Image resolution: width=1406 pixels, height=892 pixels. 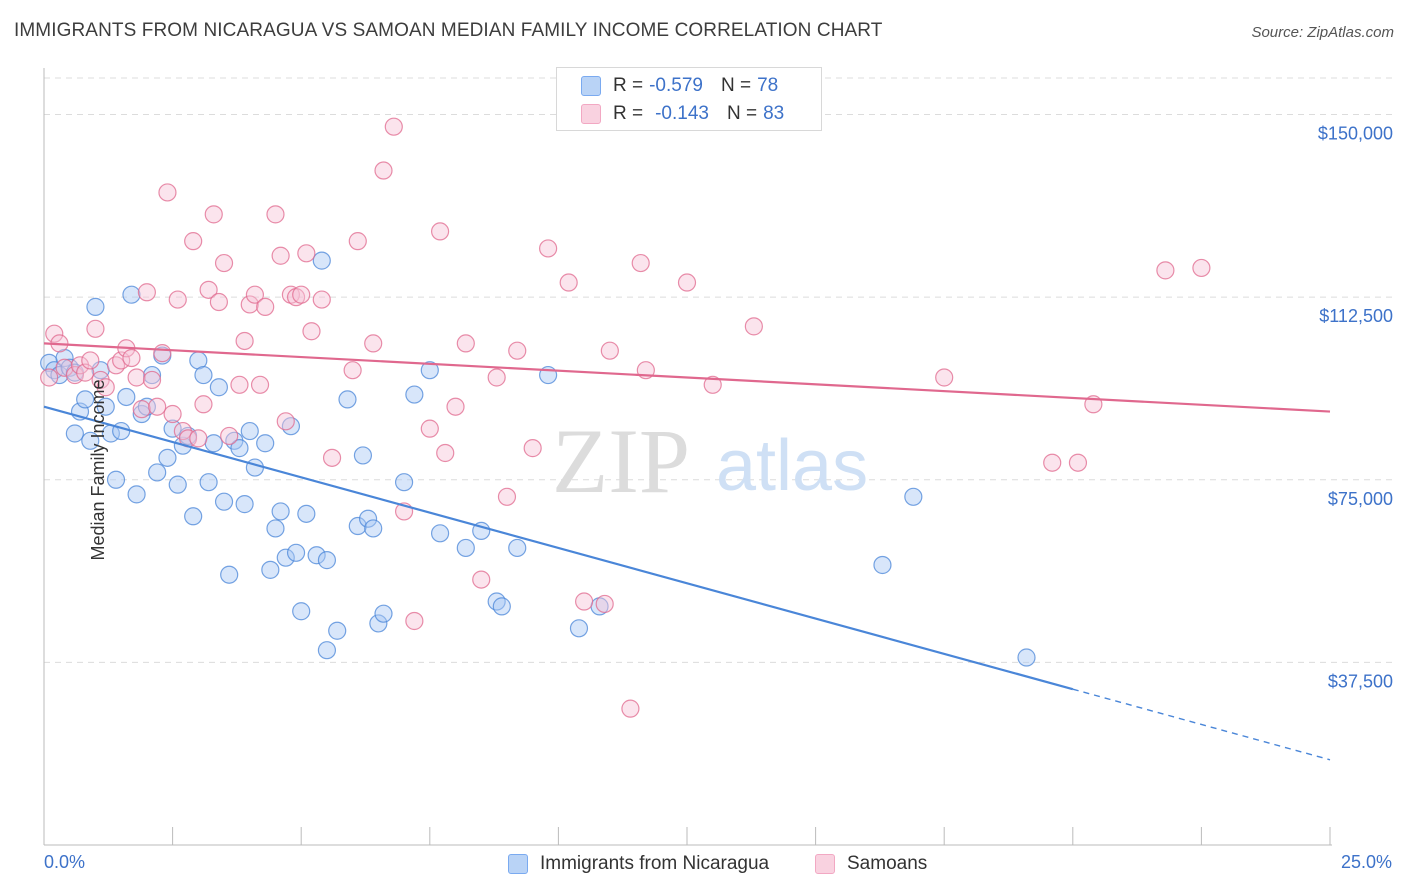 I want to click on legend-row-samoans: R = -0.143 N = 83, so click(x=682, y=114).